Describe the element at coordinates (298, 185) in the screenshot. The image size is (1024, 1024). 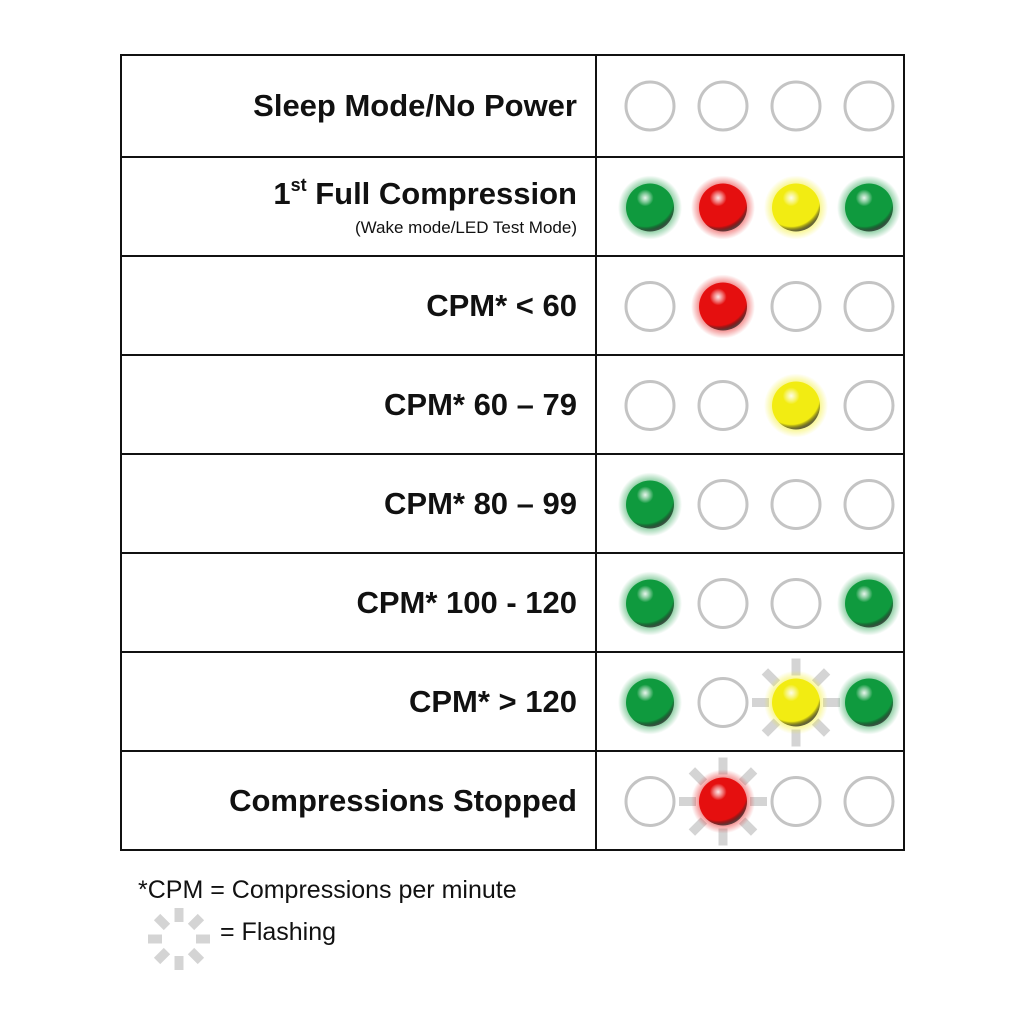
I see `label-superscript: st` at that location.